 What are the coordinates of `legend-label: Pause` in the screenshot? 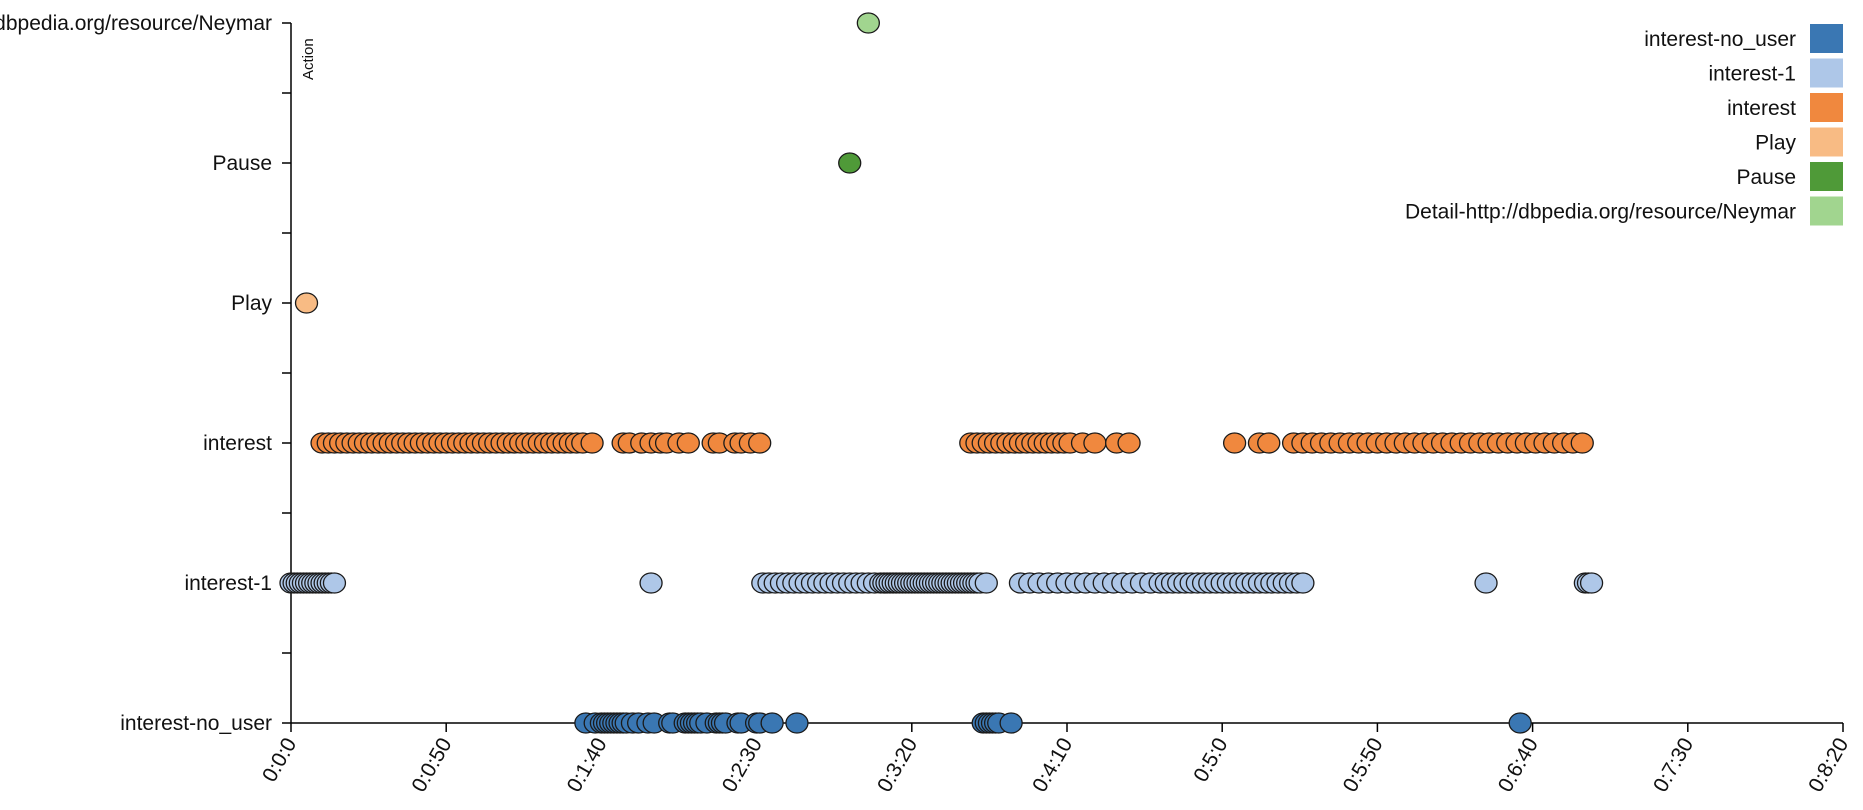 It's located at (1766, 177).